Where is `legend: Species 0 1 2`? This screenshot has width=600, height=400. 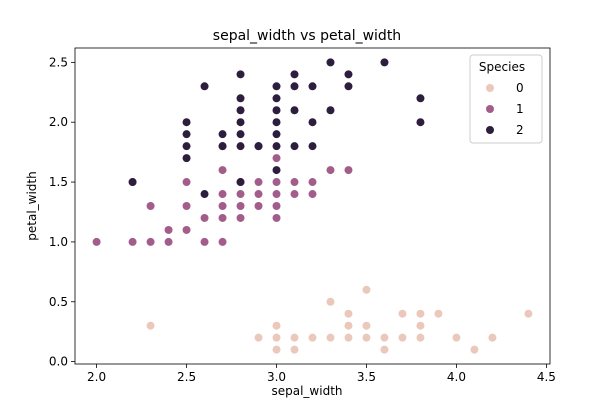
legend: Species 0 1 2 is located at coordinates (506, 99).